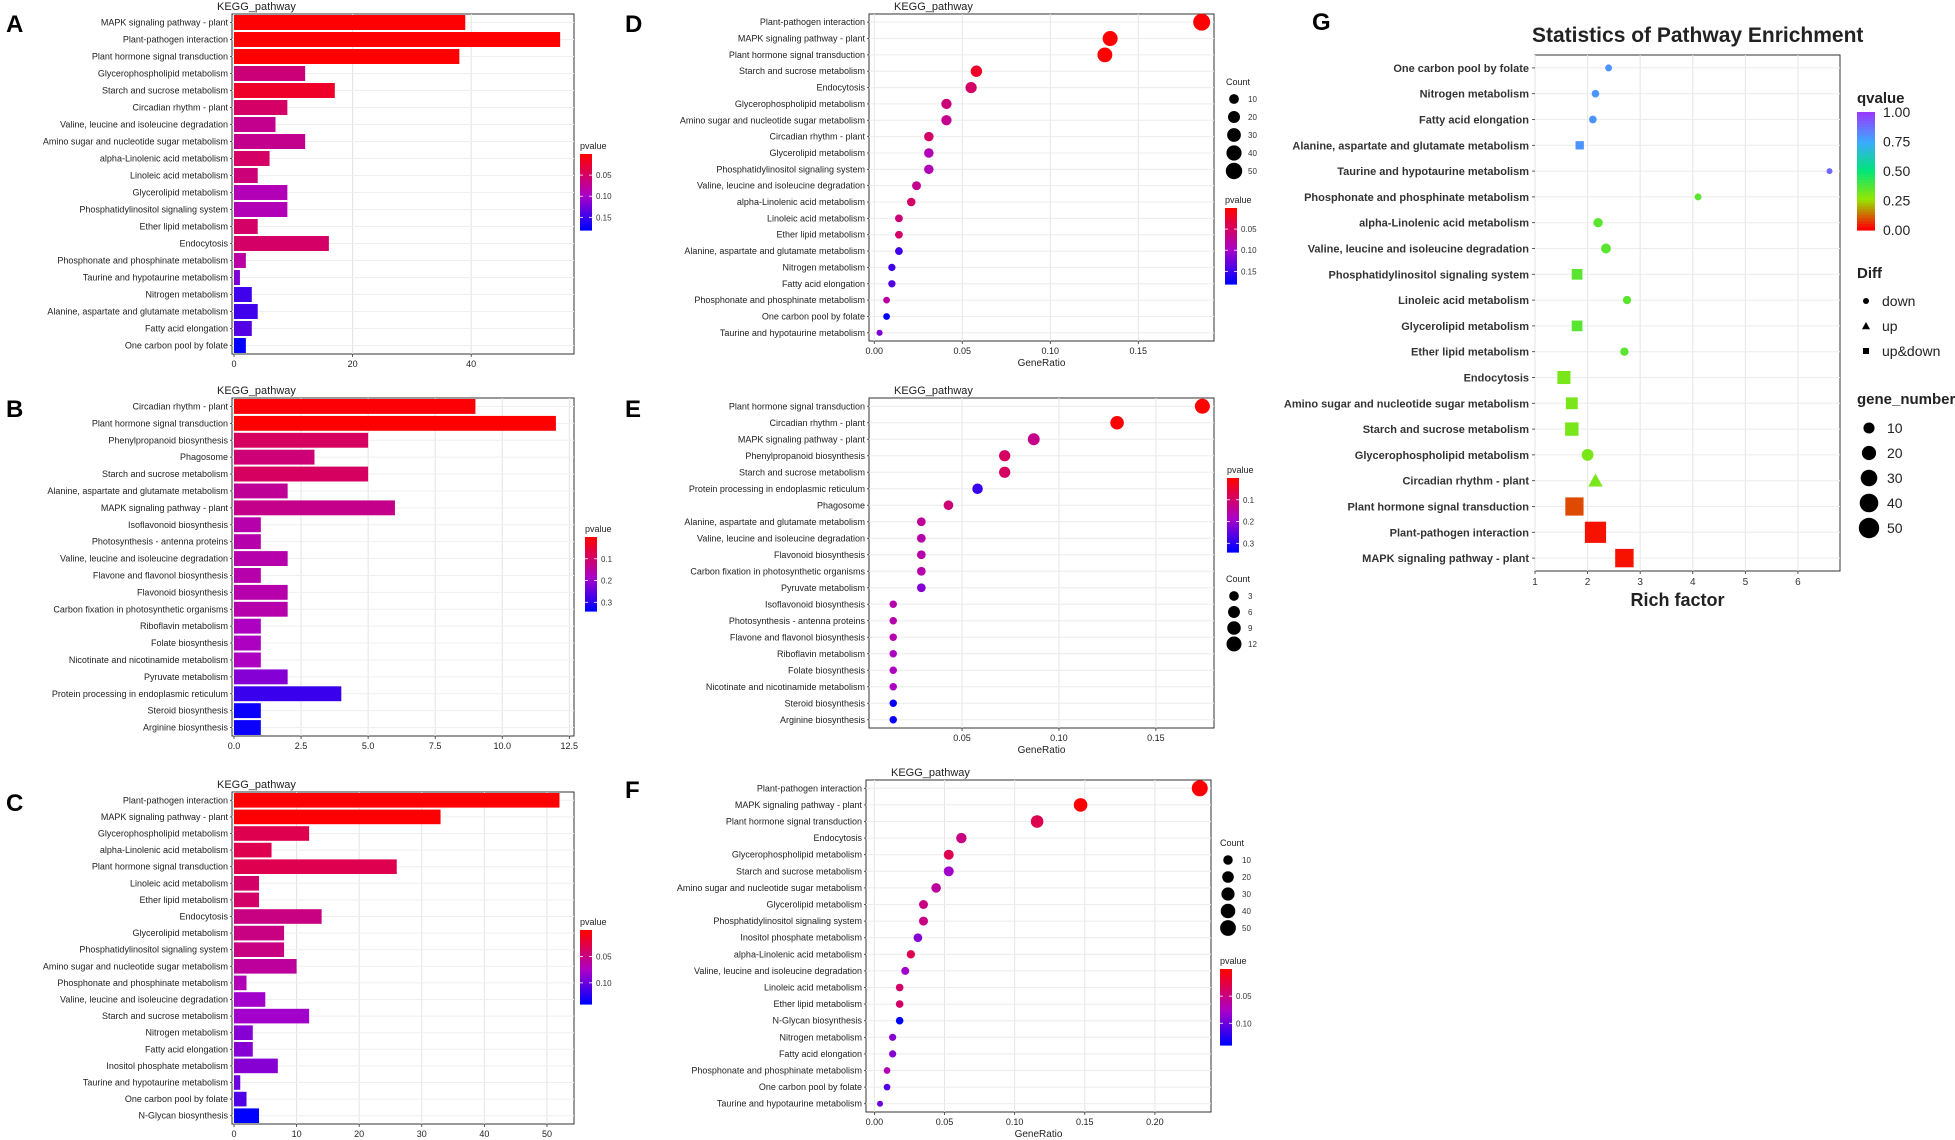  What do you see at coordinates (633, 409) in the screenshot?
I see `panel-label: E` at bounding box center [633, 409].